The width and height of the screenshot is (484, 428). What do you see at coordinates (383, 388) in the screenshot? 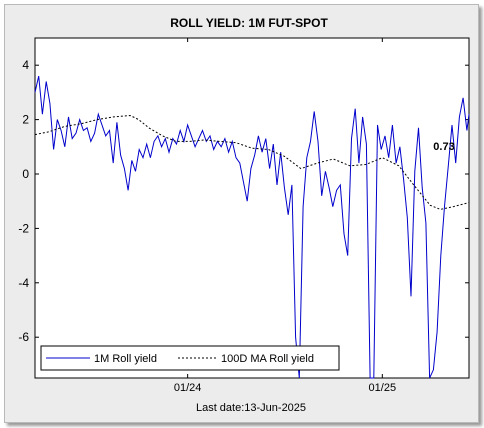
I see `x-tick-label: 01/25` at bounding box center [383, 388].